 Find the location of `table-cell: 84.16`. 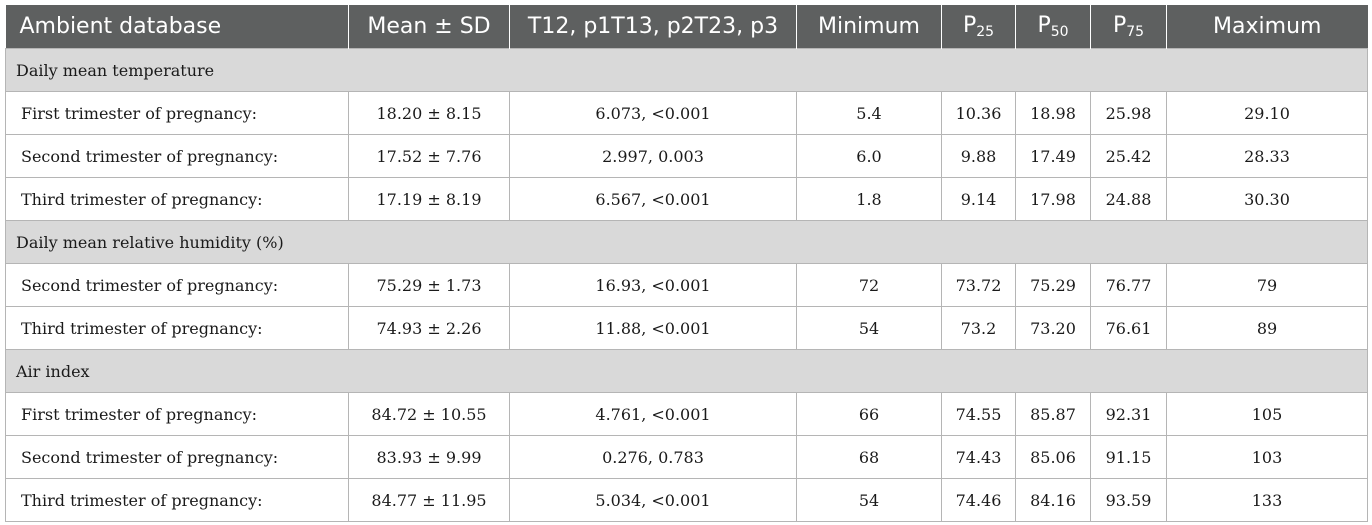

table-cell: 84.16 is located at coordinates (1053, 500).